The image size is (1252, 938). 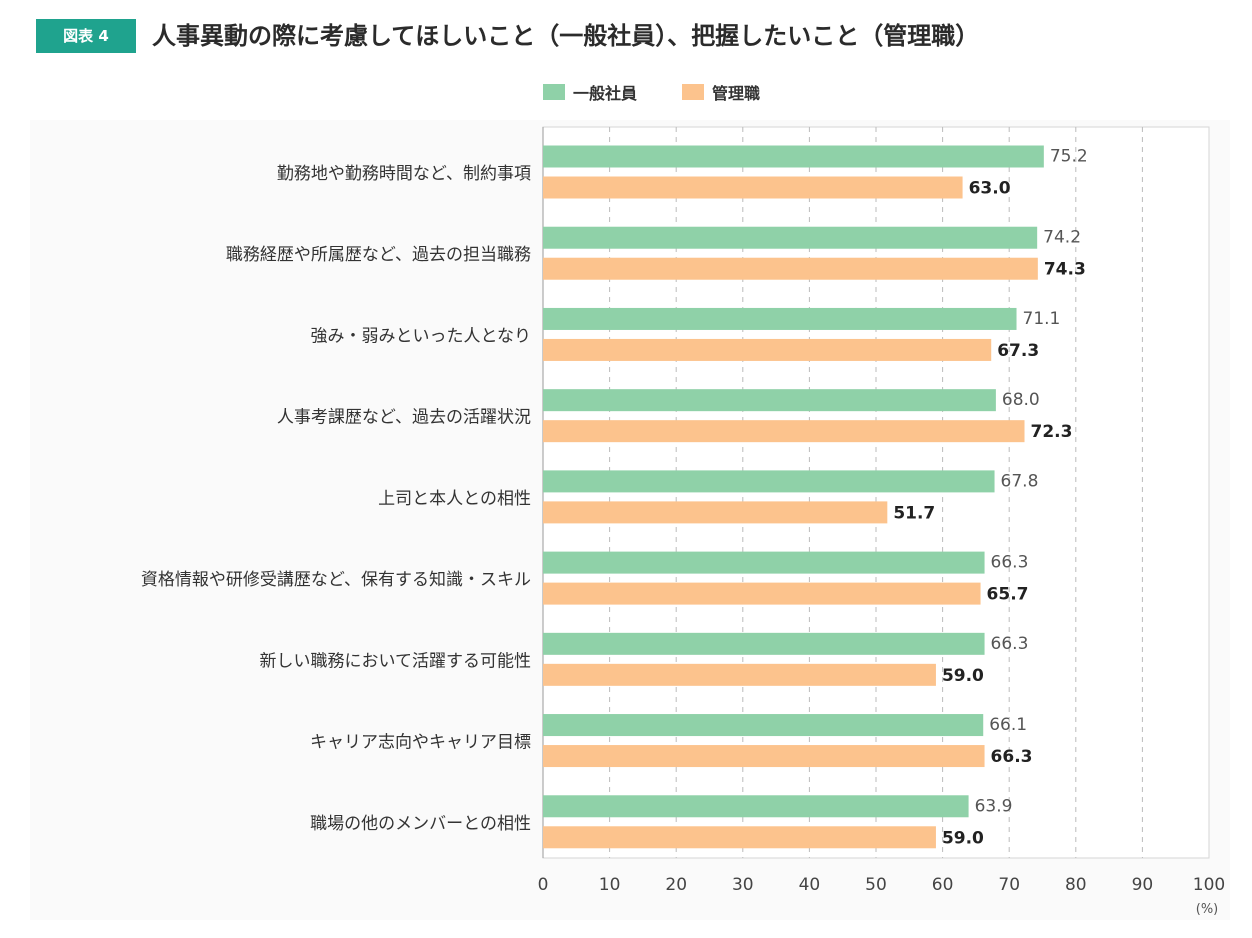 I want to click on value-label-general: 71.1, so click(x=1042, y=319).